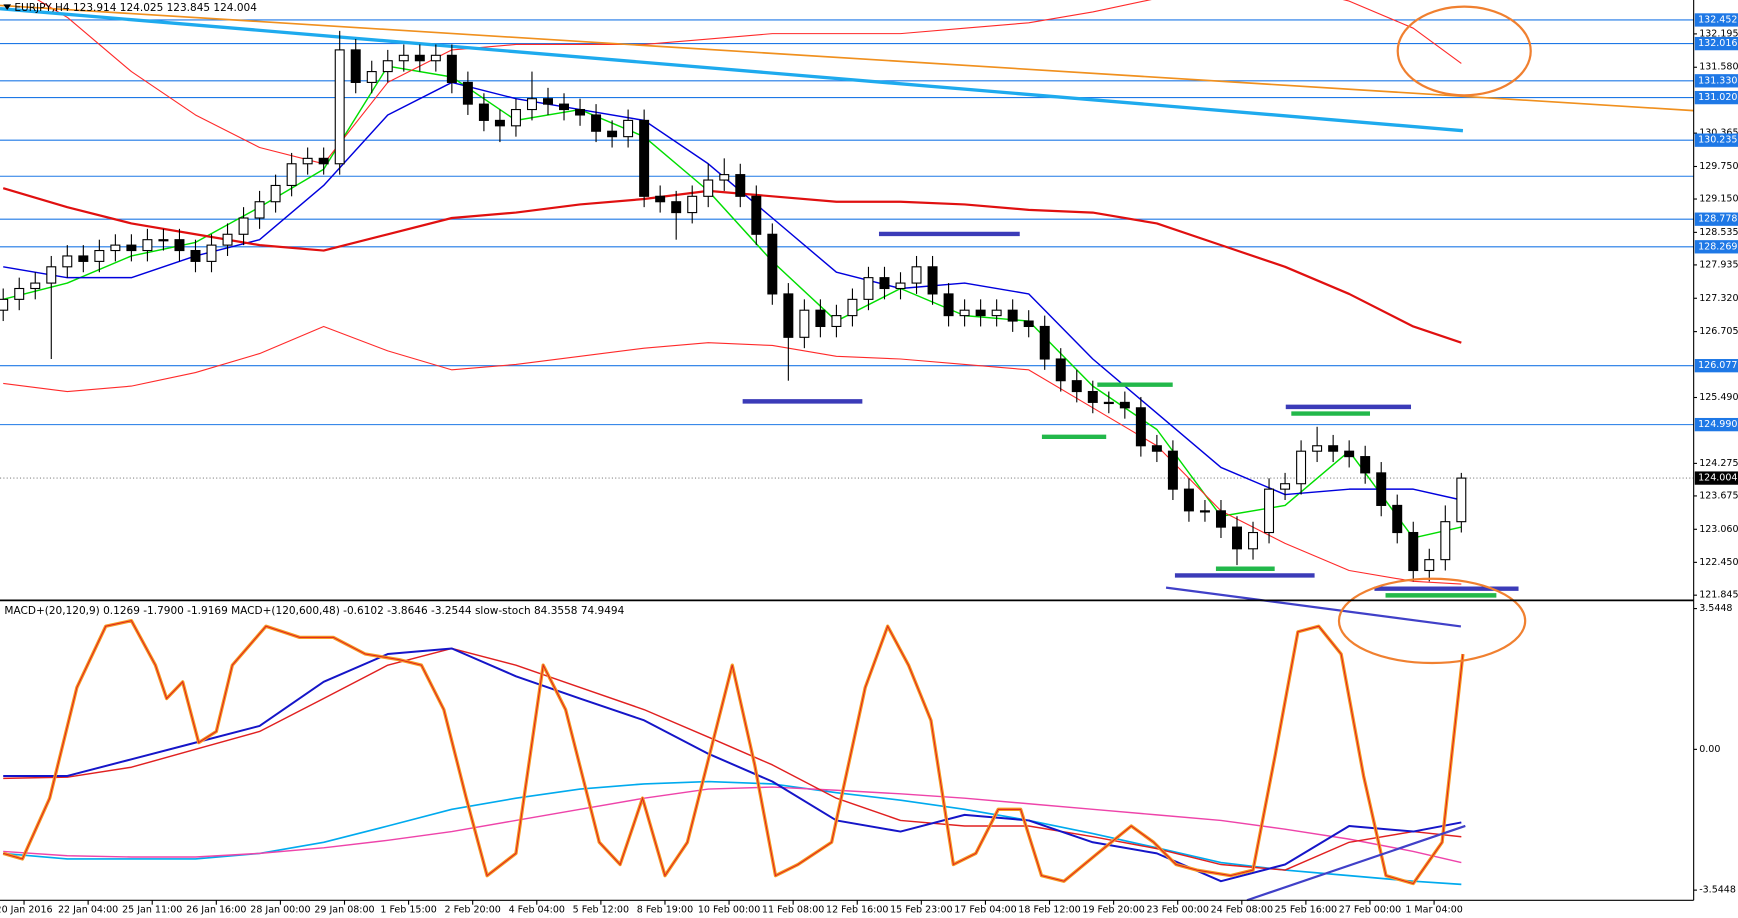 This screenshot has height=918, width=1738. I want to click on level-label: 131.020, so click(1717, 97).